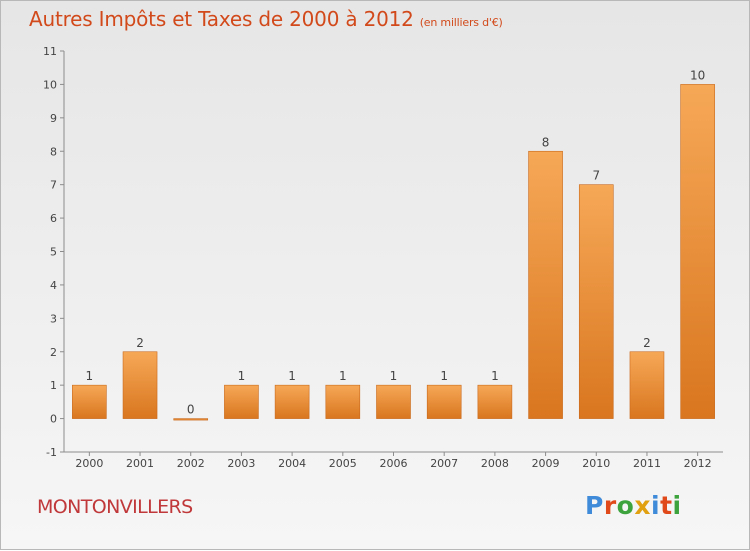  Describe the element at coordinates (292, 463) in the screenshot. I see `x-tick-label: 2004` at that location.